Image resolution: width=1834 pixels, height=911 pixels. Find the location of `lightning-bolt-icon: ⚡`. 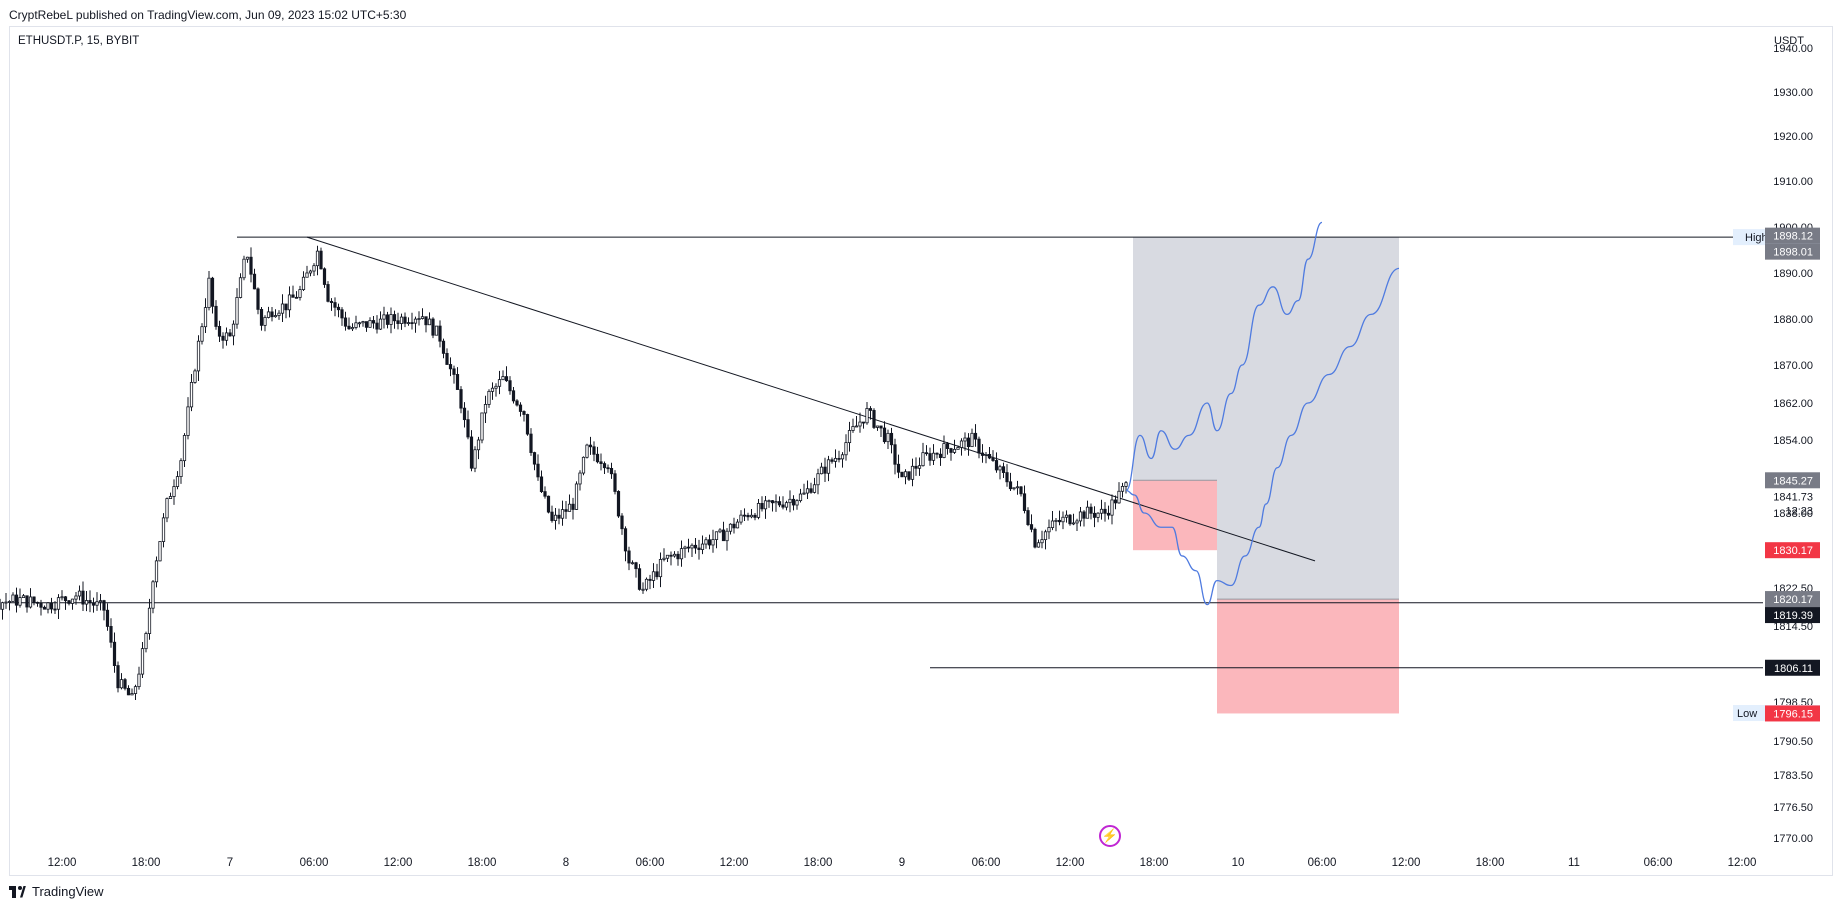

lightning-bolt-icon: ⚡ is located at coordinates (1110, 836).